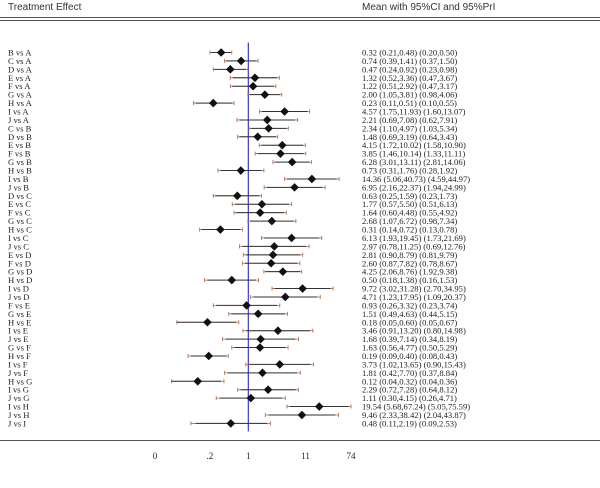  I want to click on row-label: G vs A, so click(20, 95).